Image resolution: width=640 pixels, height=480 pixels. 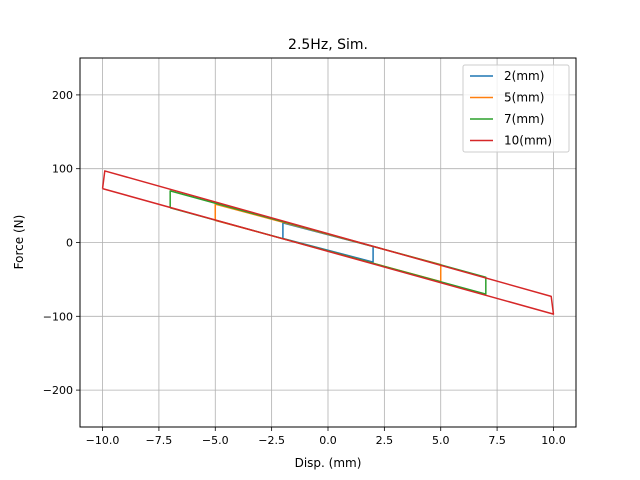 What do you see at coordinates (62, 95) in the screenshot?
I see `y-tick-label: 200` at bounding box center [62, 95].